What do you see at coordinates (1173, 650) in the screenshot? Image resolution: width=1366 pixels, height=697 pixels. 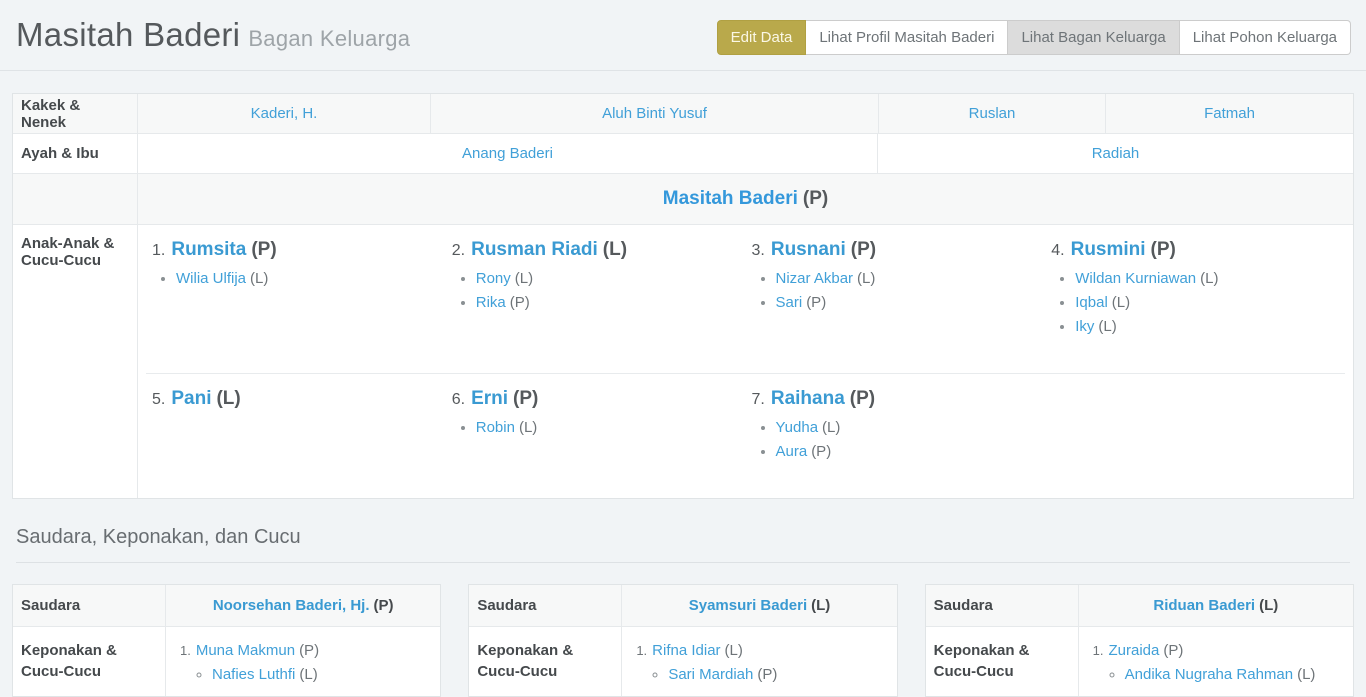 I see `nephew-gender: (P)` at bounding box center [1173, 650].